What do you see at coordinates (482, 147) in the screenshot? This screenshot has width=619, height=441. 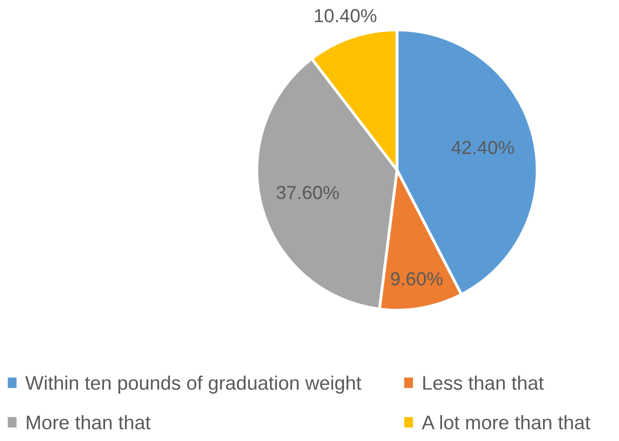 I see `data-label: 42.40%` at bounding box center [482, 147].